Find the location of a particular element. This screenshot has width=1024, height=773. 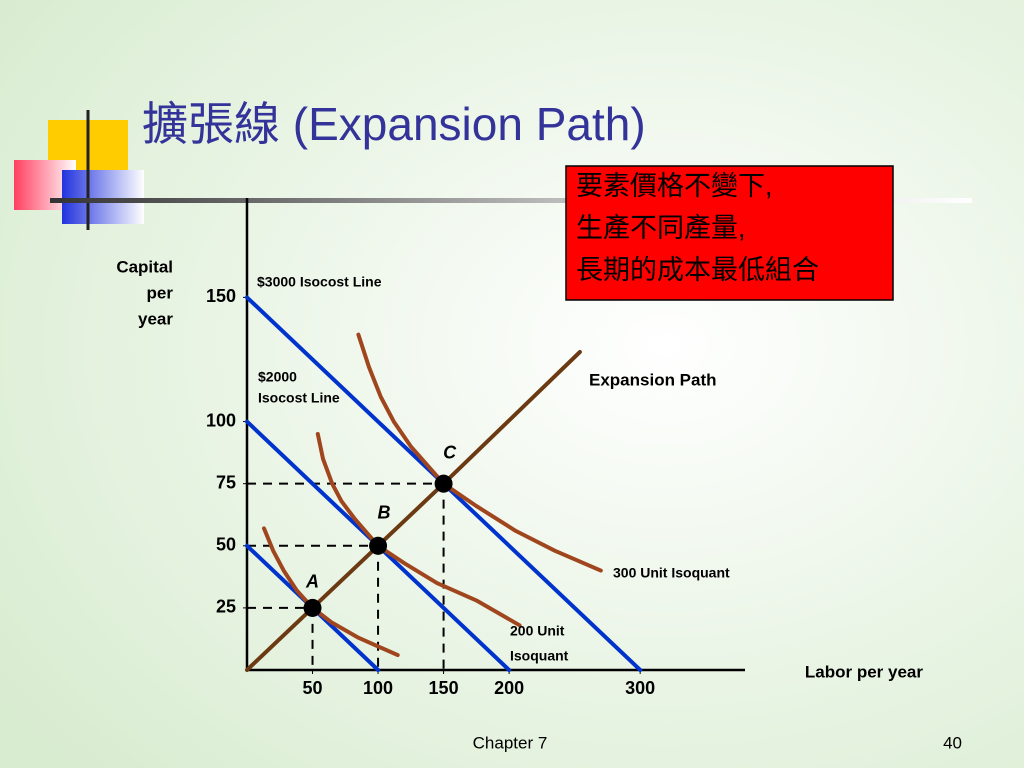

x-tick-label: 200 is located at coordinates (509, 688).